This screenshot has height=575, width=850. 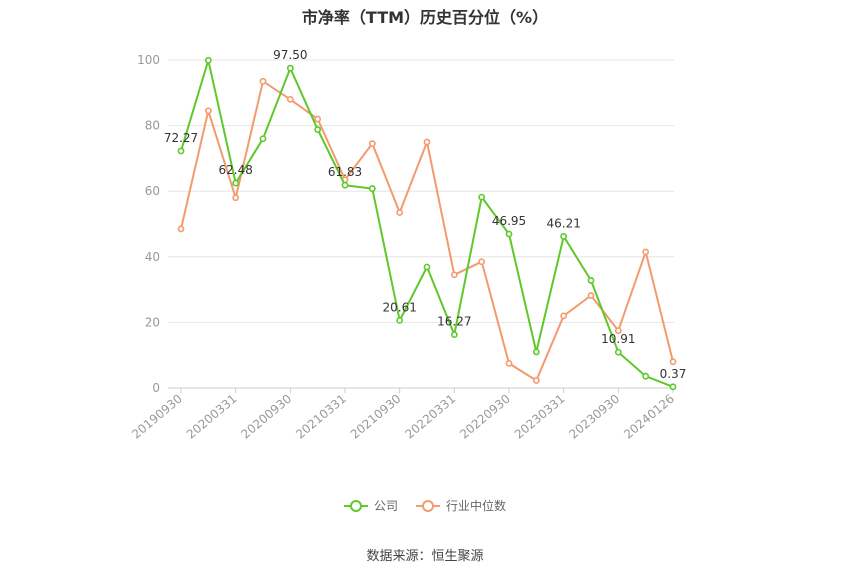 What do you see at coordinates (355, 506) in the screenshot?
I see `legend-swatch-company` at bounding box center [355, 506].